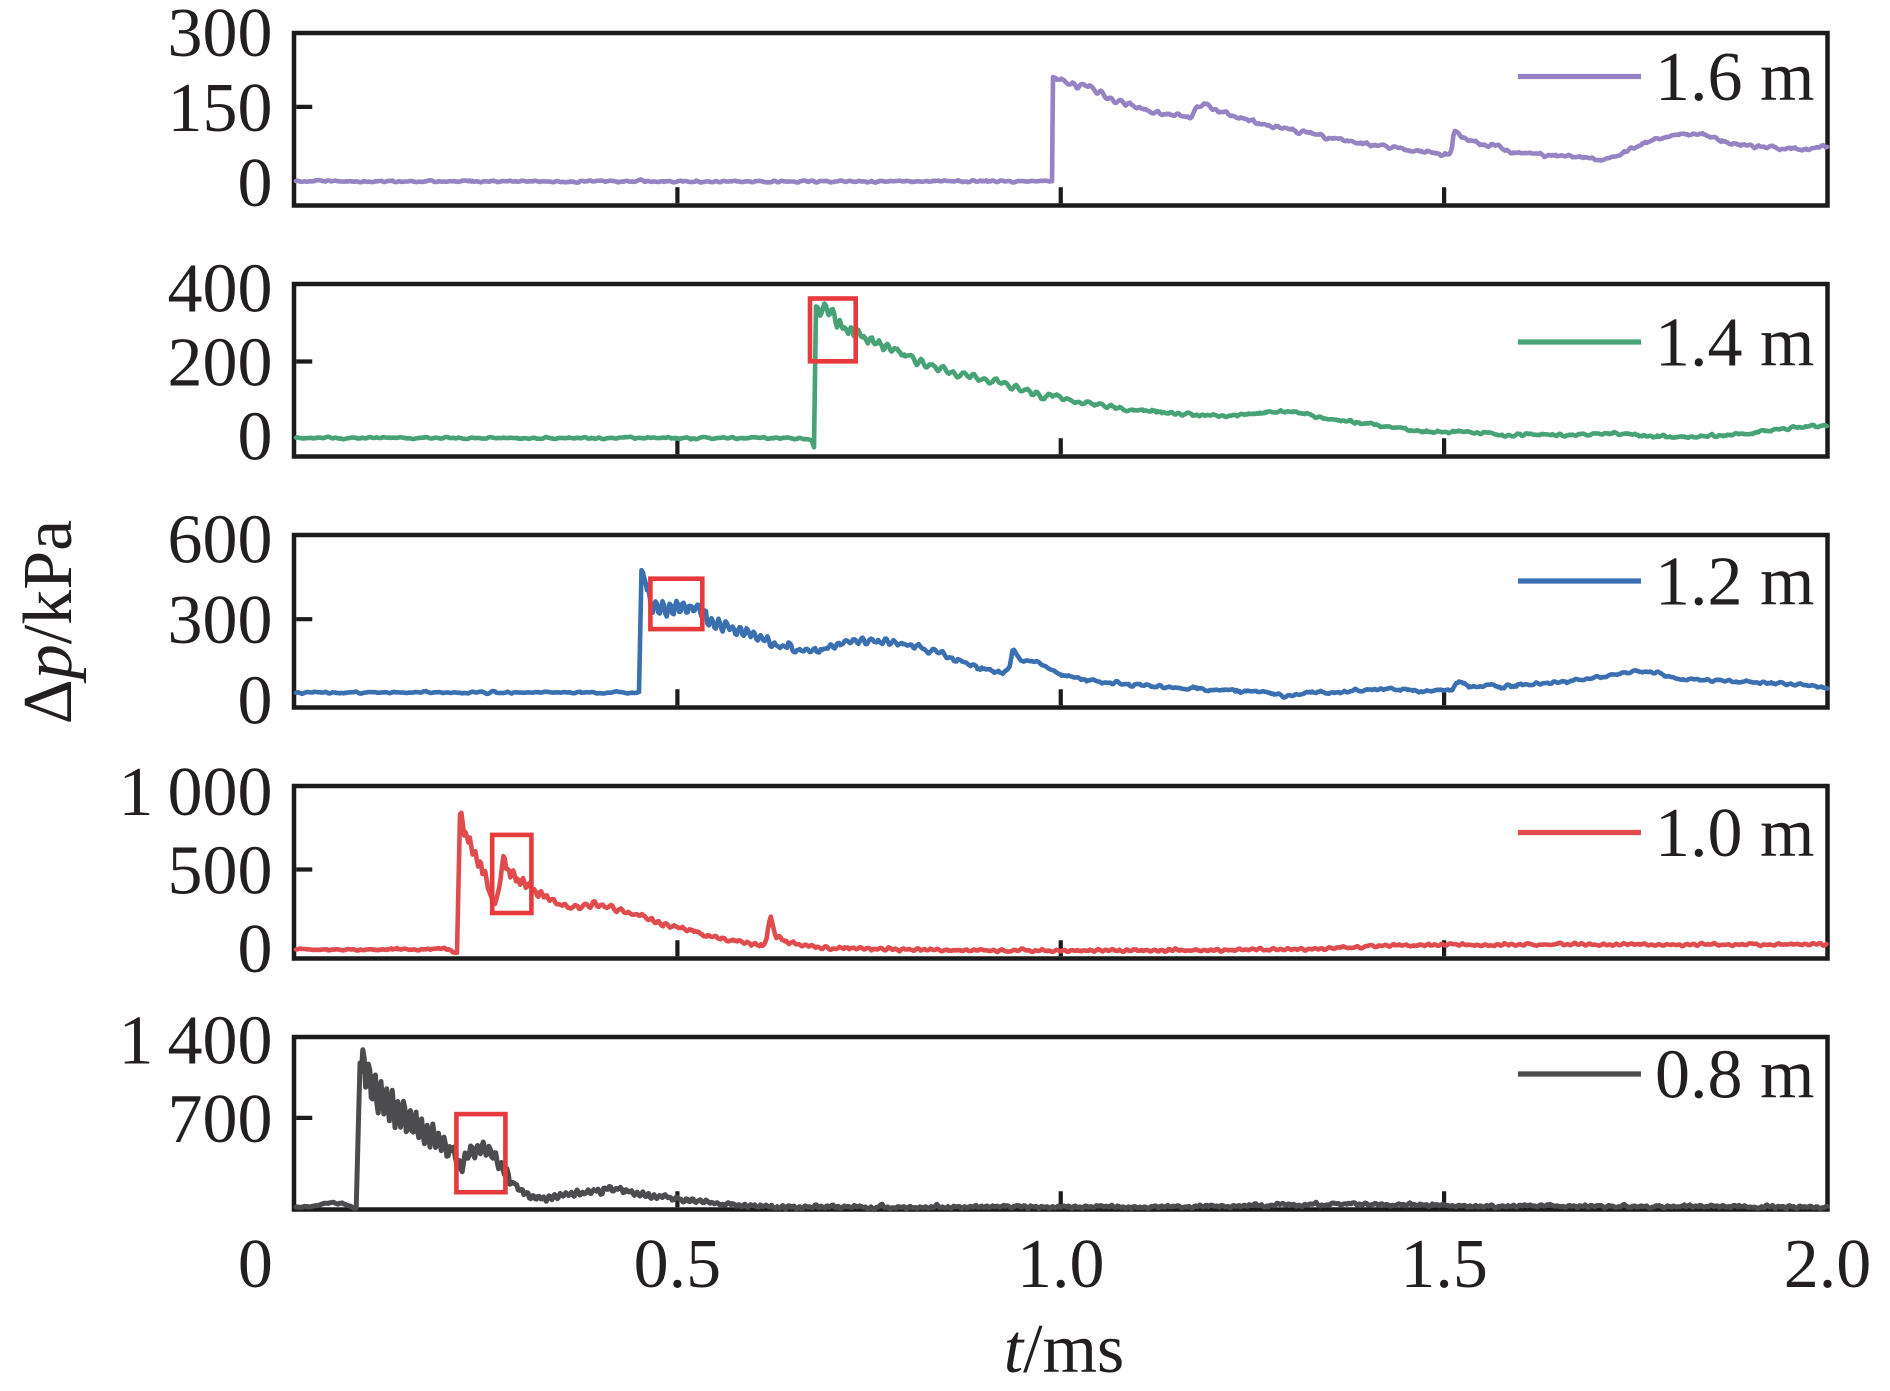 Image resolution: width=1890 pixels, height=1391 pixels. Describe the element at coordinates (1734, 1075) in the screenshot. I see `svg-text: 0.8 m` at that location.